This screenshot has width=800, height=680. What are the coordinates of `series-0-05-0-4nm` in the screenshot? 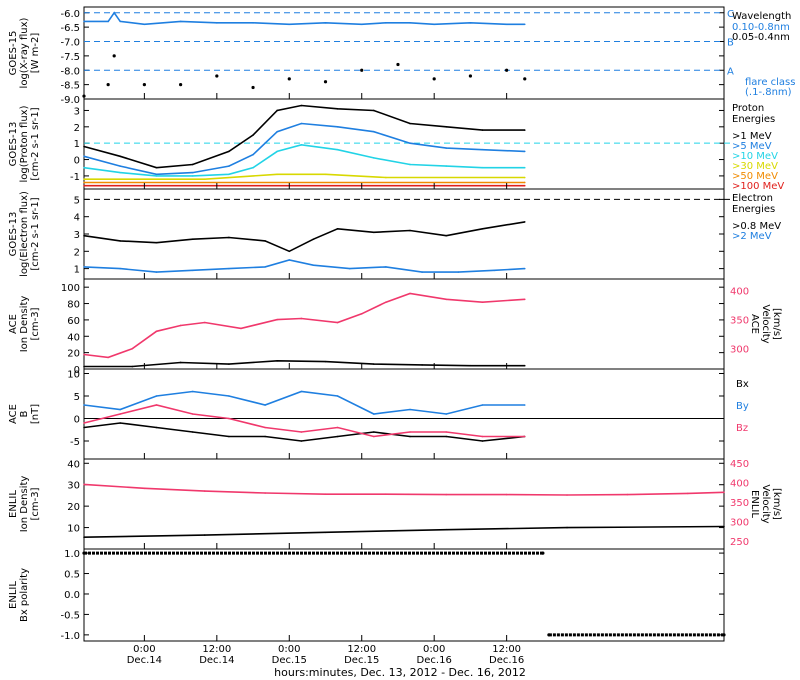 It's located at (304, 76).